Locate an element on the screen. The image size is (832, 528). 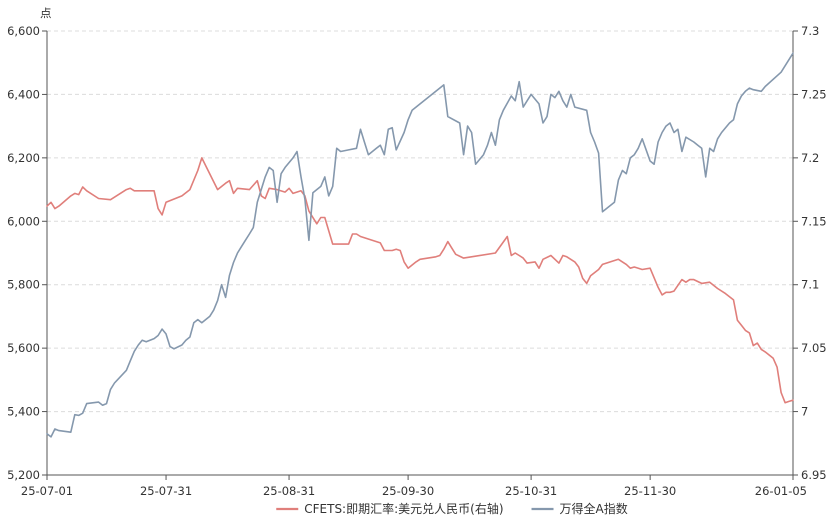
left-axis-tick-label: 5,800 is located at coordinates (23, 285).